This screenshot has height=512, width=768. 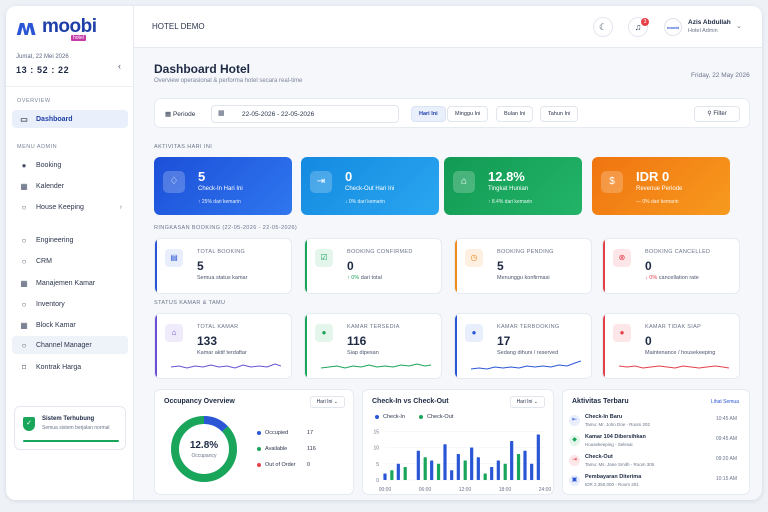 What do you see at coordinates (305, 114) in the screenshot?
I see `date-range-input: ▦ 22-05-2026 - 22-05-2026` at bounding box center [305, 114].